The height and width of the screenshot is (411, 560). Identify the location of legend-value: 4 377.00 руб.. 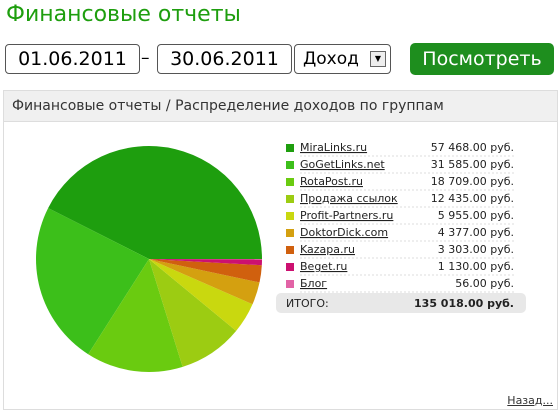
(476, 232).